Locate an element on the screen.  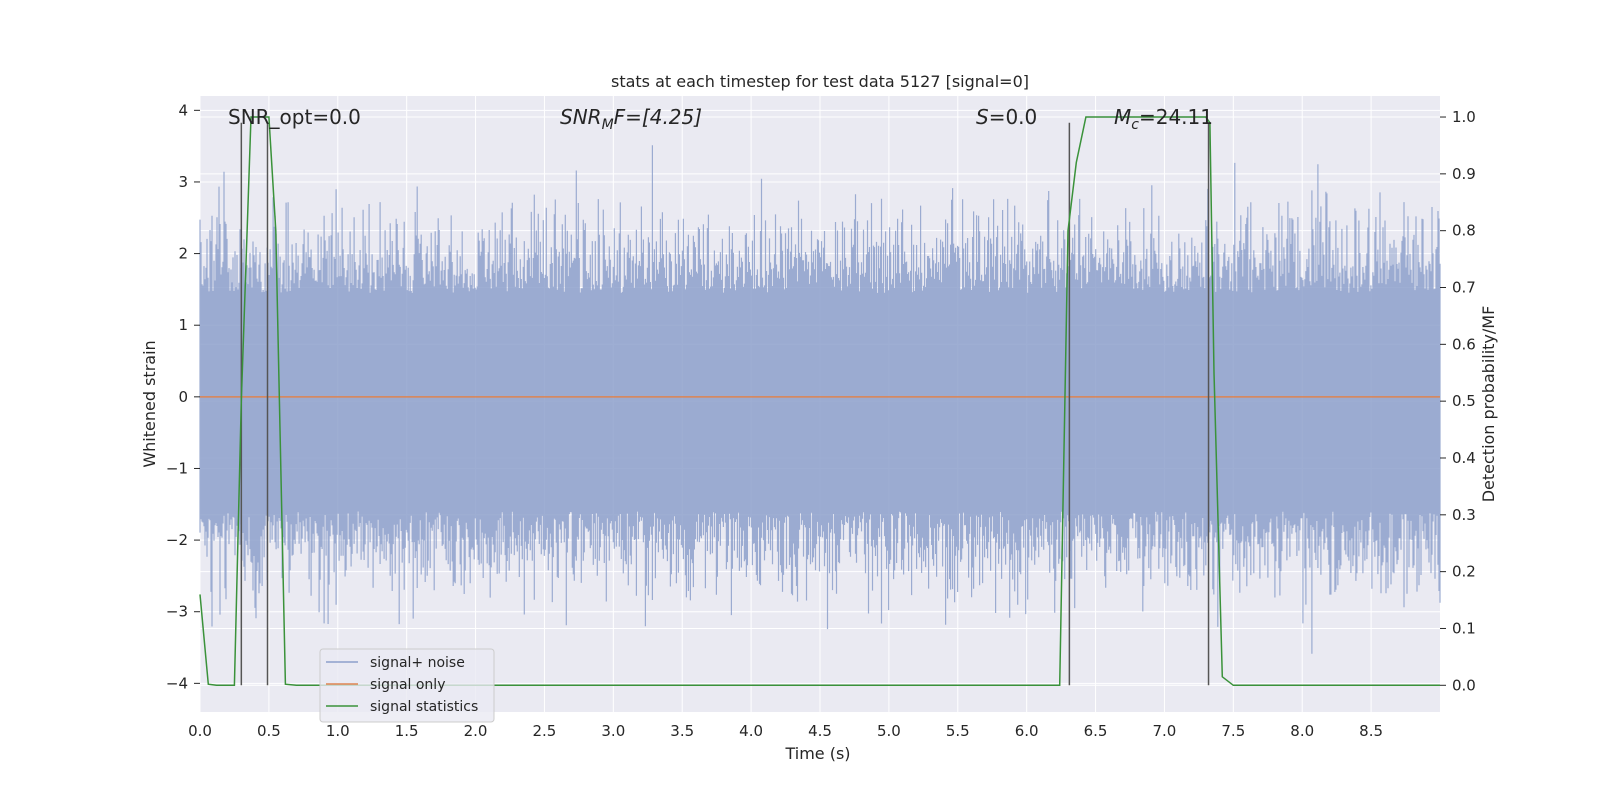
annotation-s: S=0.0 is located at coordinates (1006, 117).